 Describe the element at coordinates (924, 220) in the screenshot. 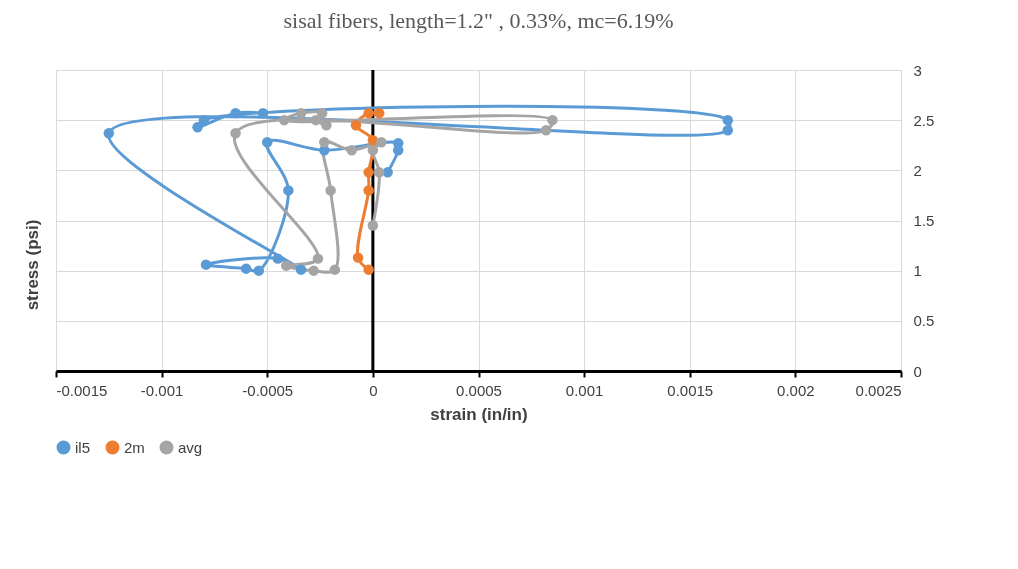

I see `y-tick-label: 1.5` at that location.